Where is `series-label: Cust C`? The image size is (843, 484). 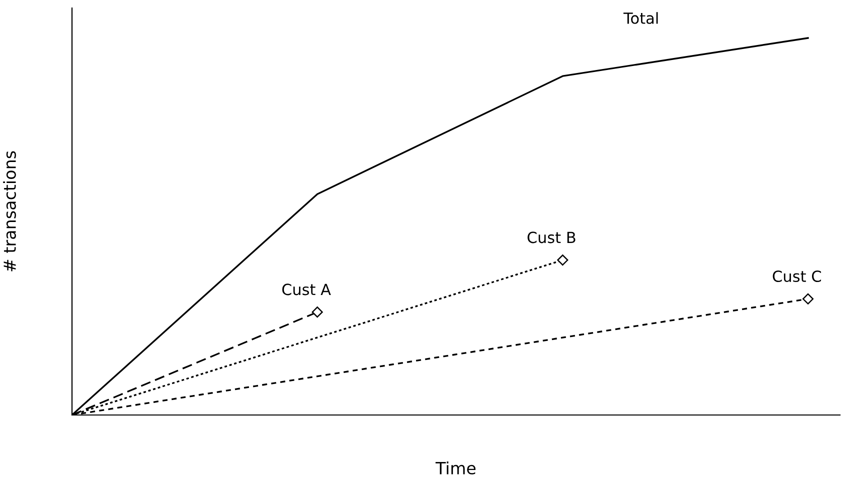 series-label: Cust C is located at coordinates (796, 276).